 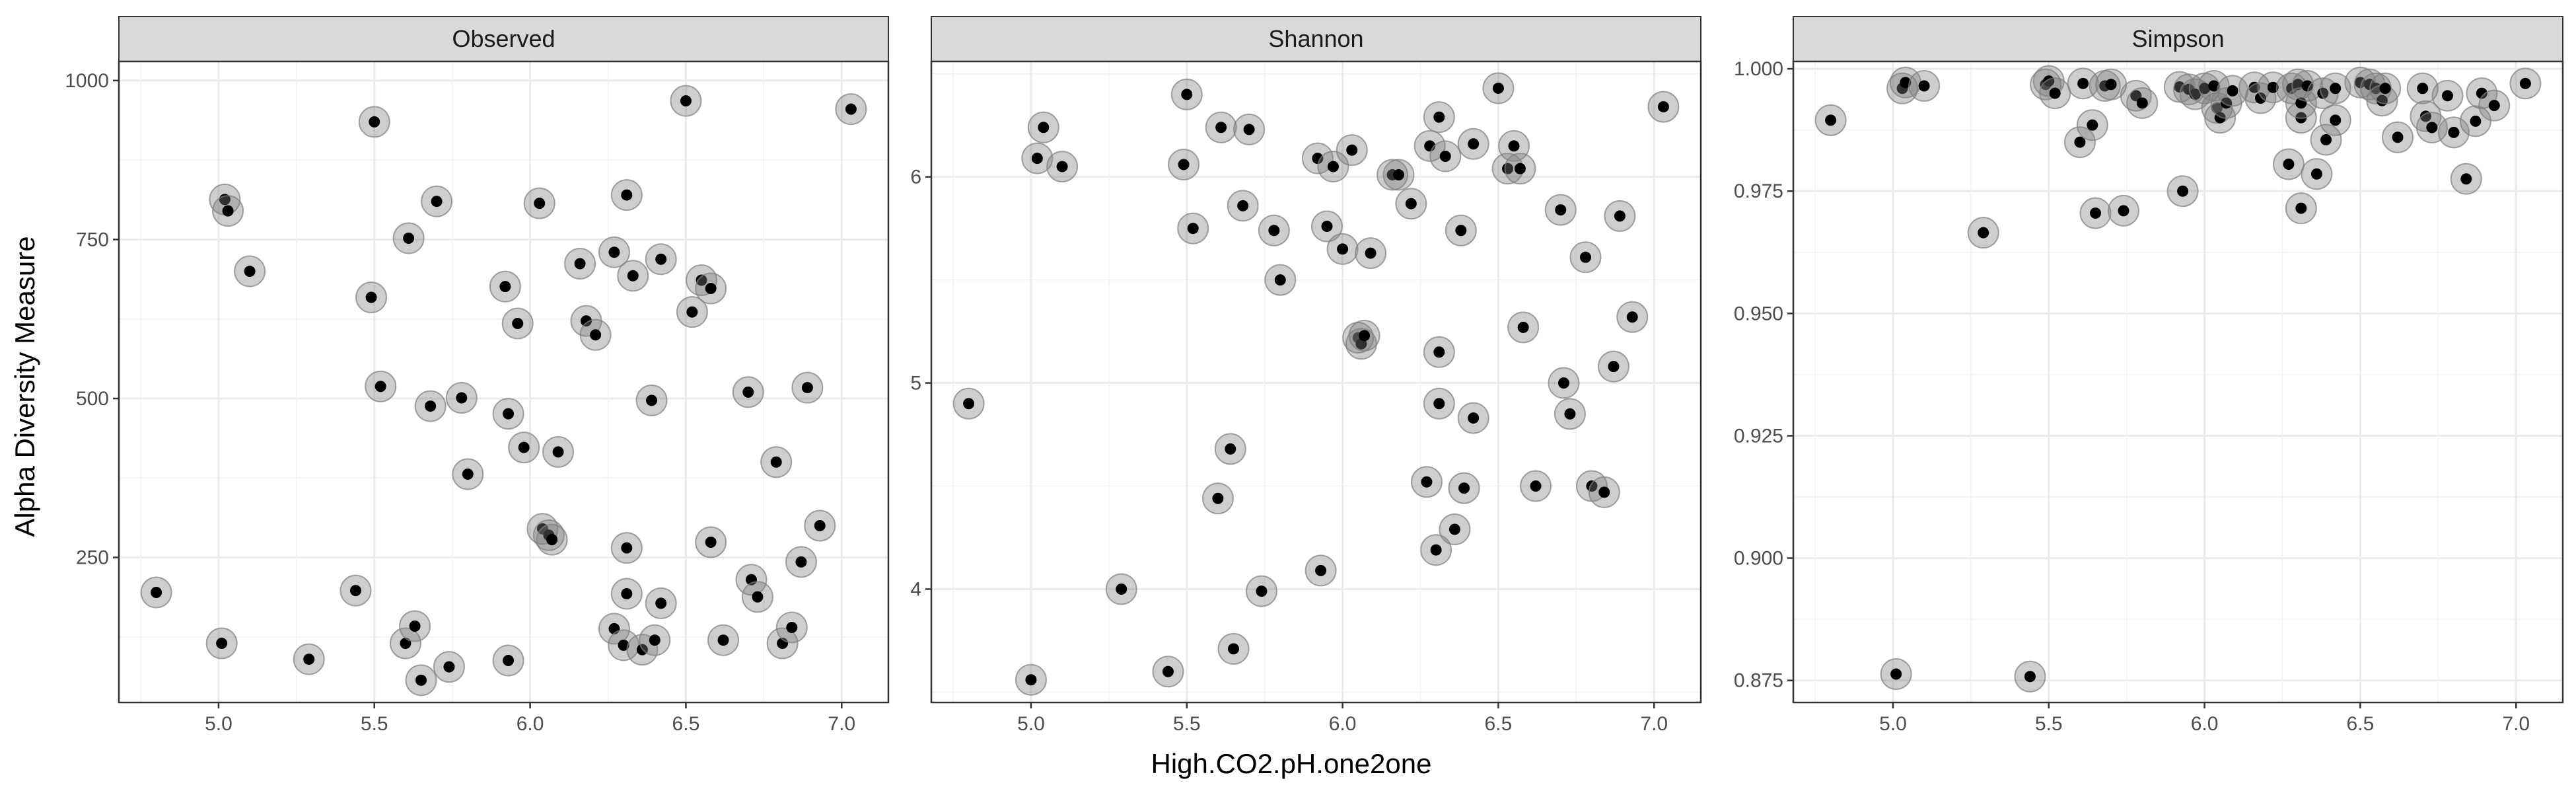 What do you see at coordinates (93, 399) in the screenshot?
I see `y-tick-label: 500` at bounding box center [93, 399].